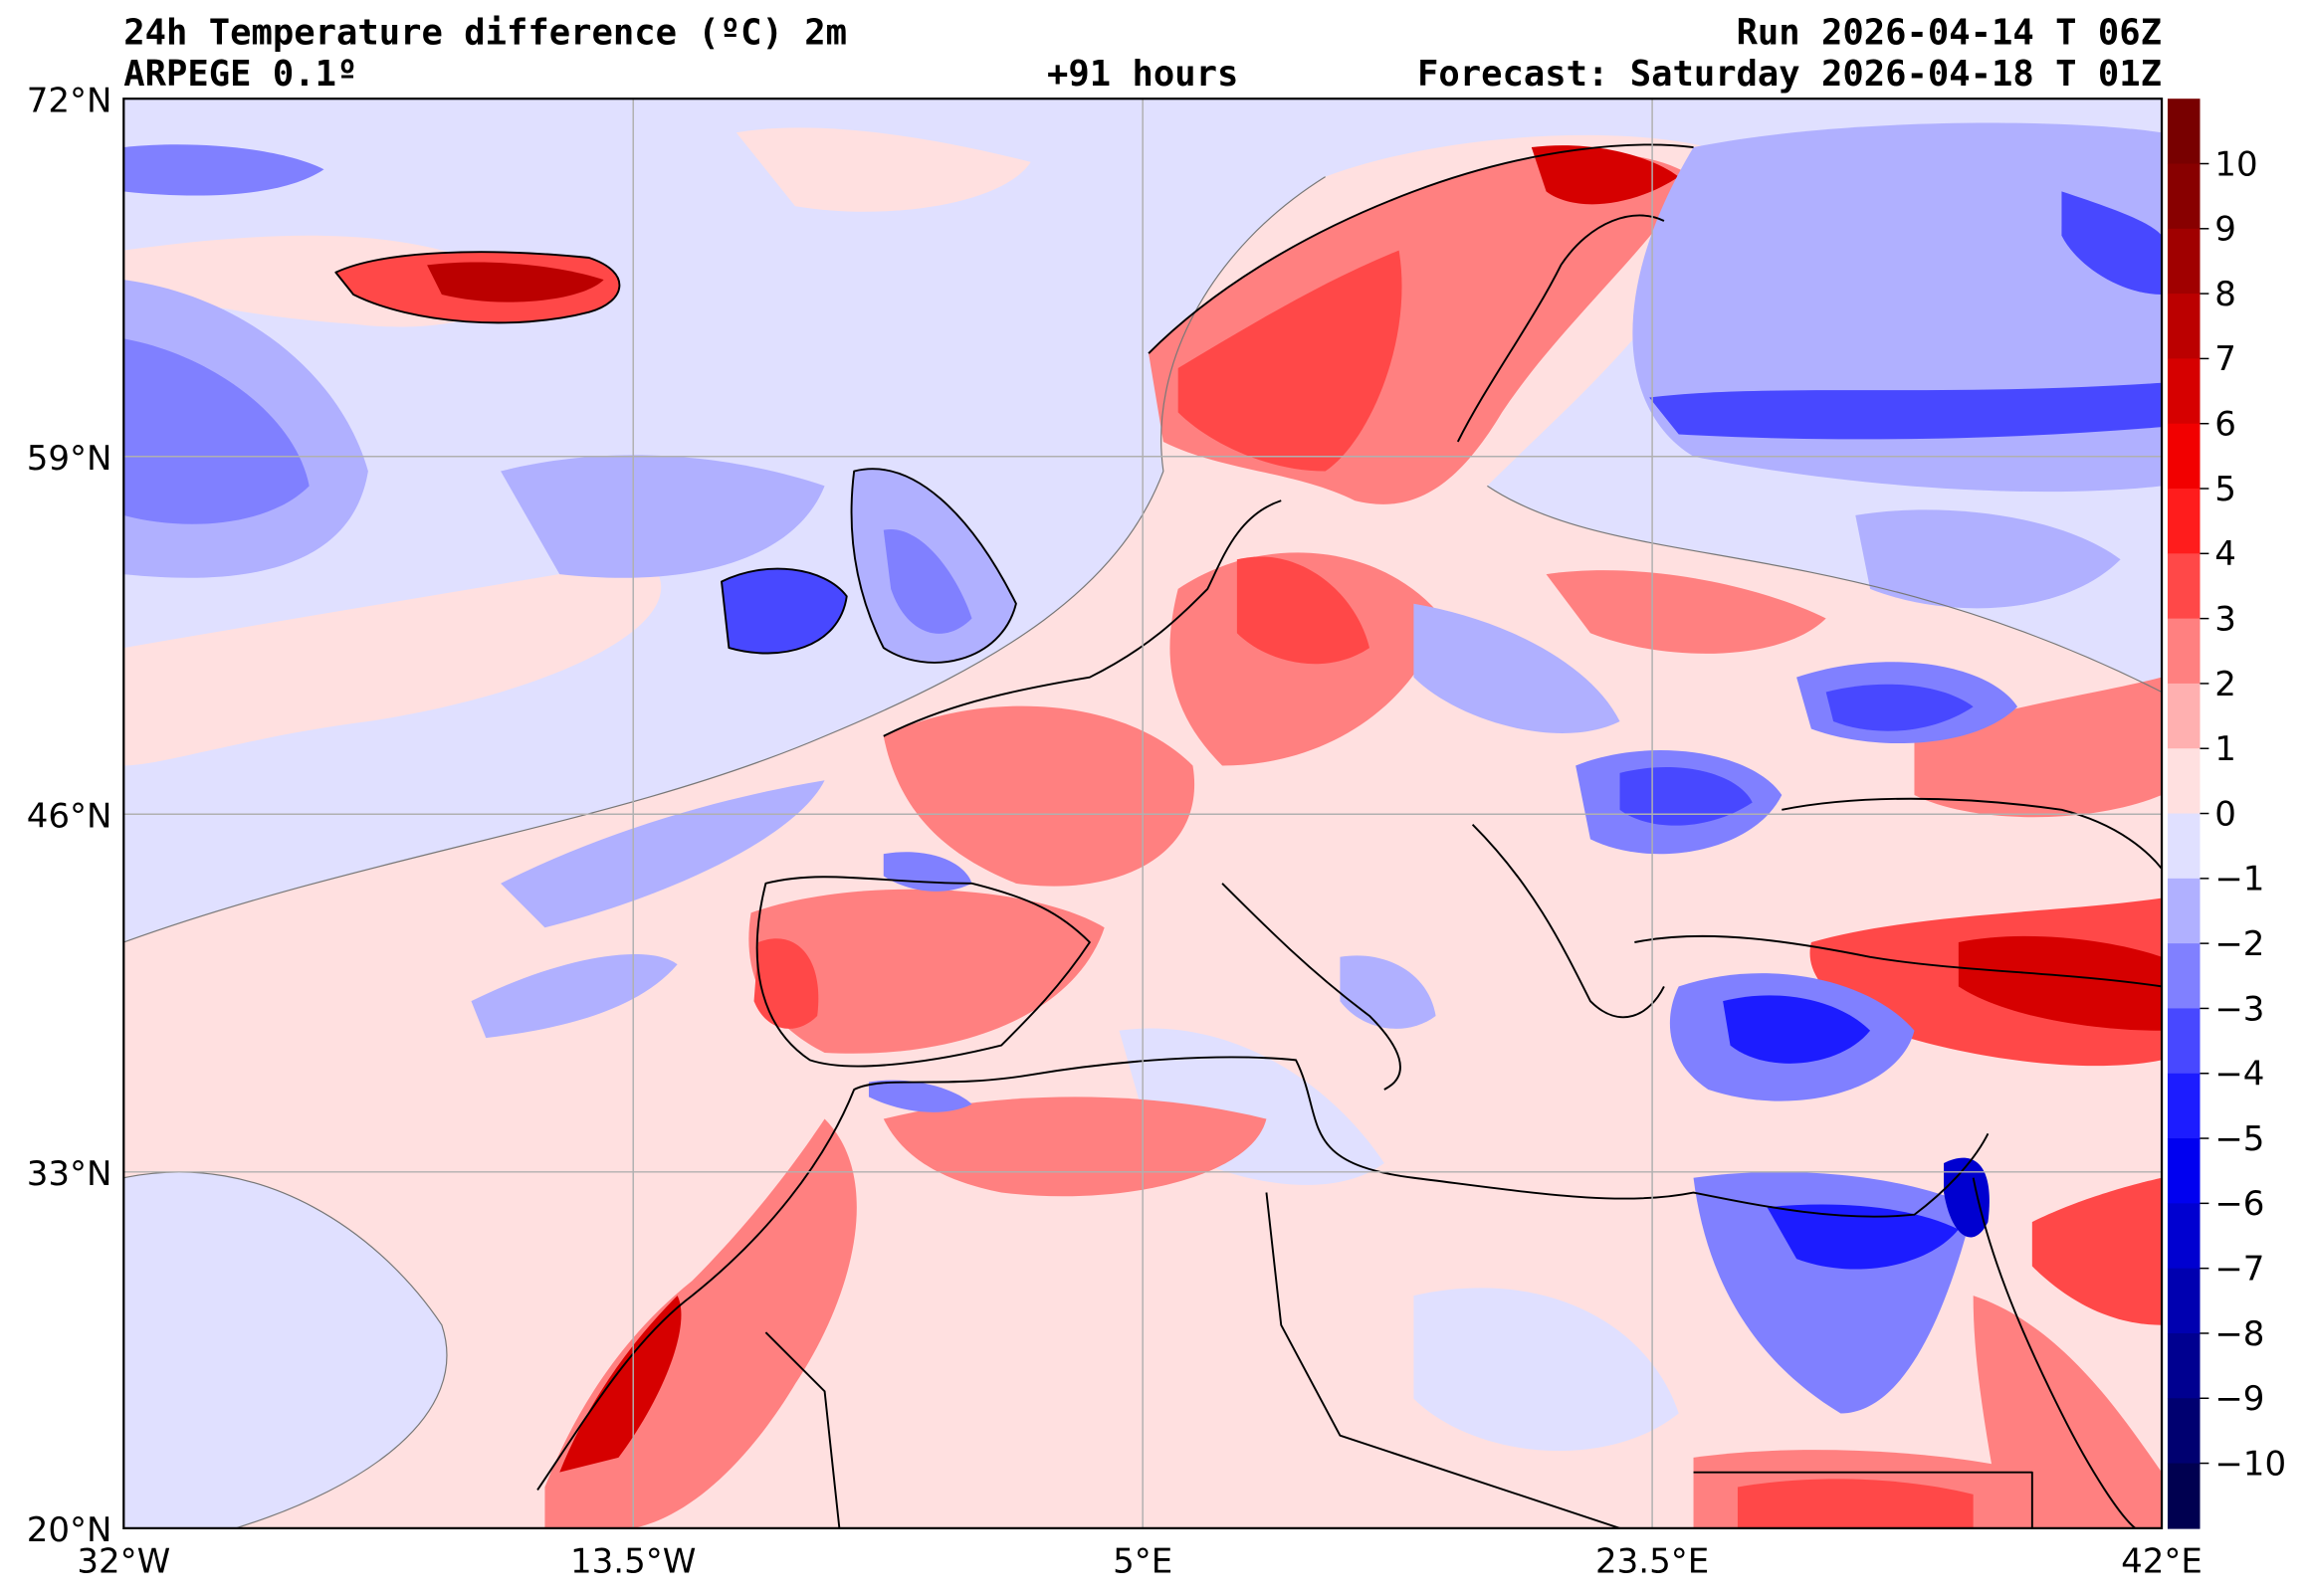 The height and width of the screenshot is (1596, 2309). What do you see at coordinates (240, 74) in the screenshot?
I see `model-label: ARPEGE 0.1º` at bounding box center [240, 74].